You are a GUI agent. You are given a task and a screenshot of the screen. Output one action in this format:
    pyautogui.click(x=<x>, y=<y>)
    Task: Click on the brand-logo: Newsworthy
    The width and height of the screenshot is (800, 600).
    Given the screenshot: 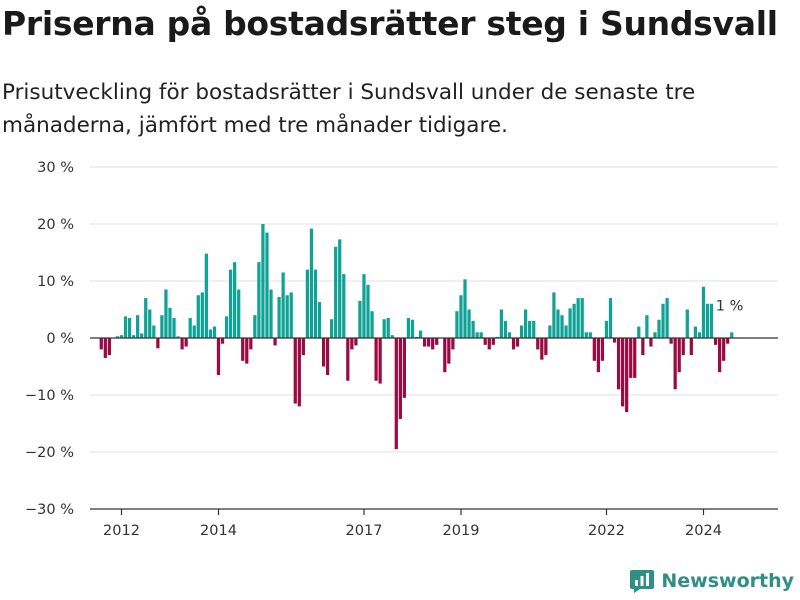 What is the action you would take?
    pyautogui.click(x=711, y=581)
    